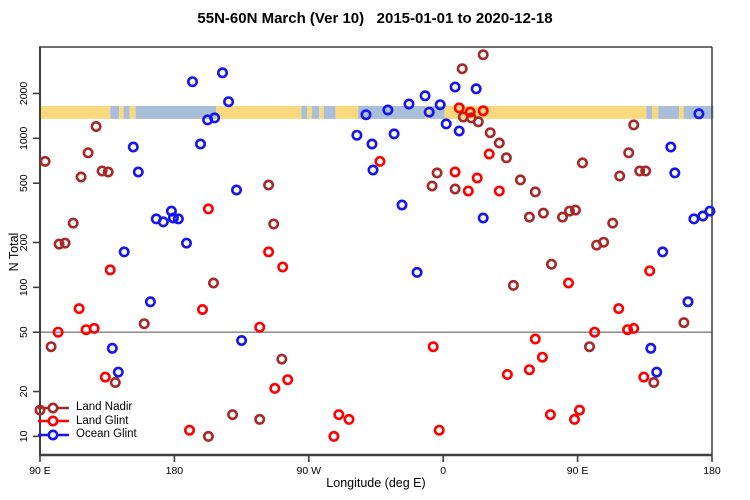 The image size is (750, 500). I want to click on y-tick-label: 1000, so click(24, 138).